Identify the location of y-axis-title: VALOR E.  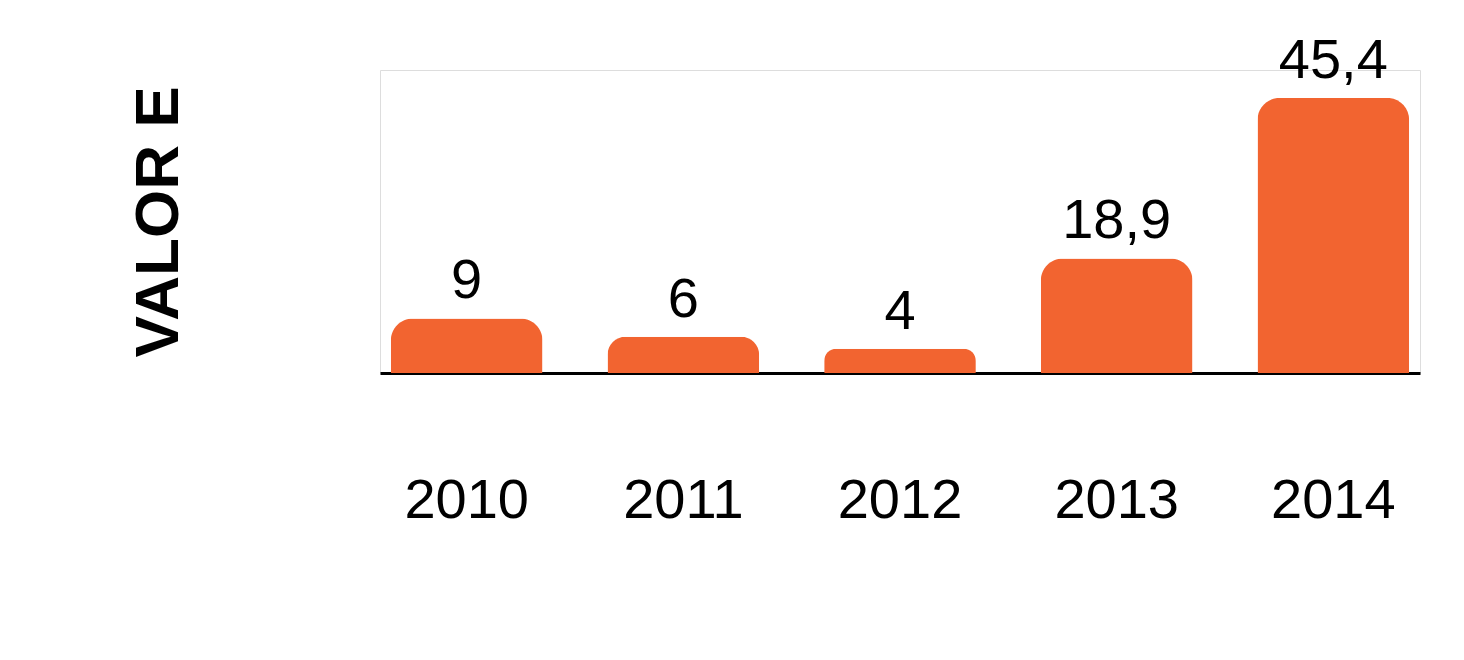
(156, 222).